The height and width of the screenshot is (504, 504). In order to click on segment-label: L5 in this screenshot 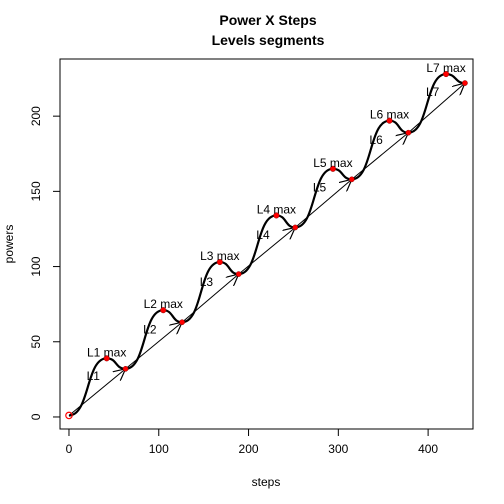, I will do `click(320, 187)`.